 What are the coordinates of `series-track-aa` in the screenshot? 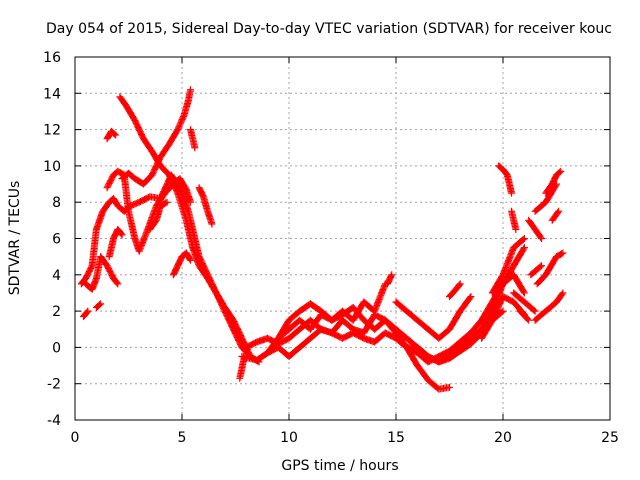 It's located at (535, 229).